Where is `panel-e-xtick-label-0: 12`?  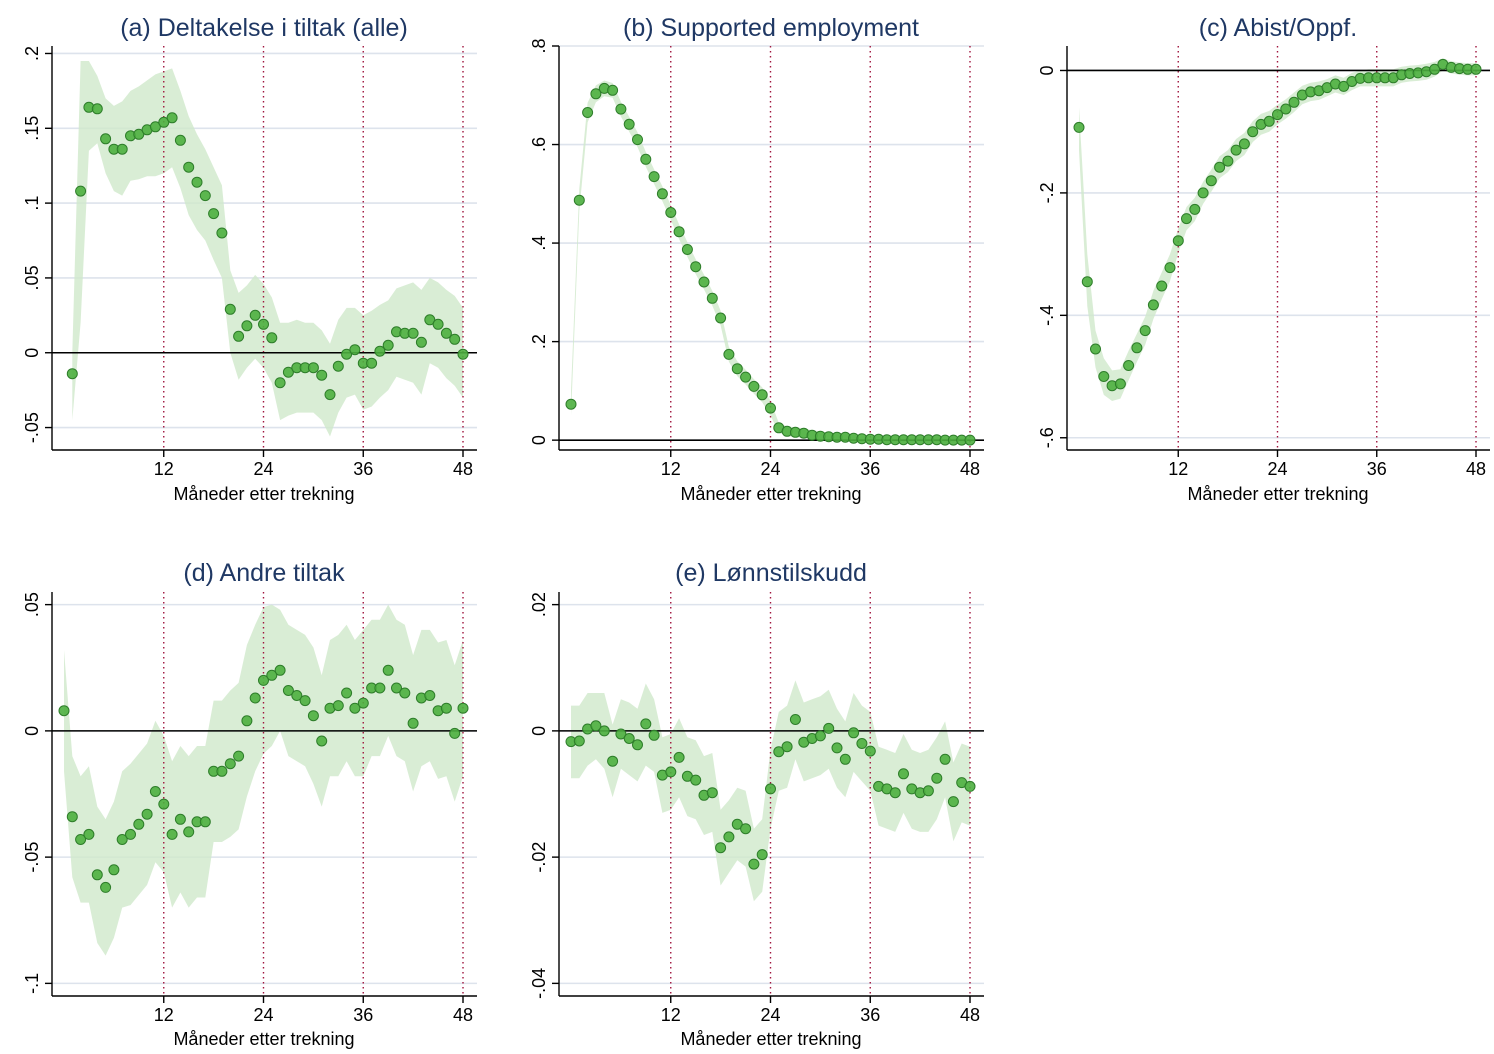 panel-e-xtick-label-0: 12 is located at coordinates (671, 1015).